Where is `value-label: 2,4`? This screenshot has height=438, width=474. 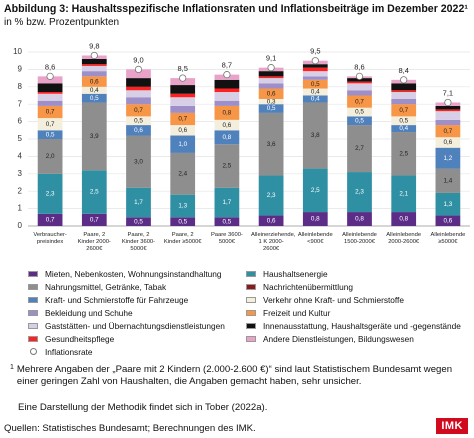
value-label: 2,4 is located at coordinates (182, 173).